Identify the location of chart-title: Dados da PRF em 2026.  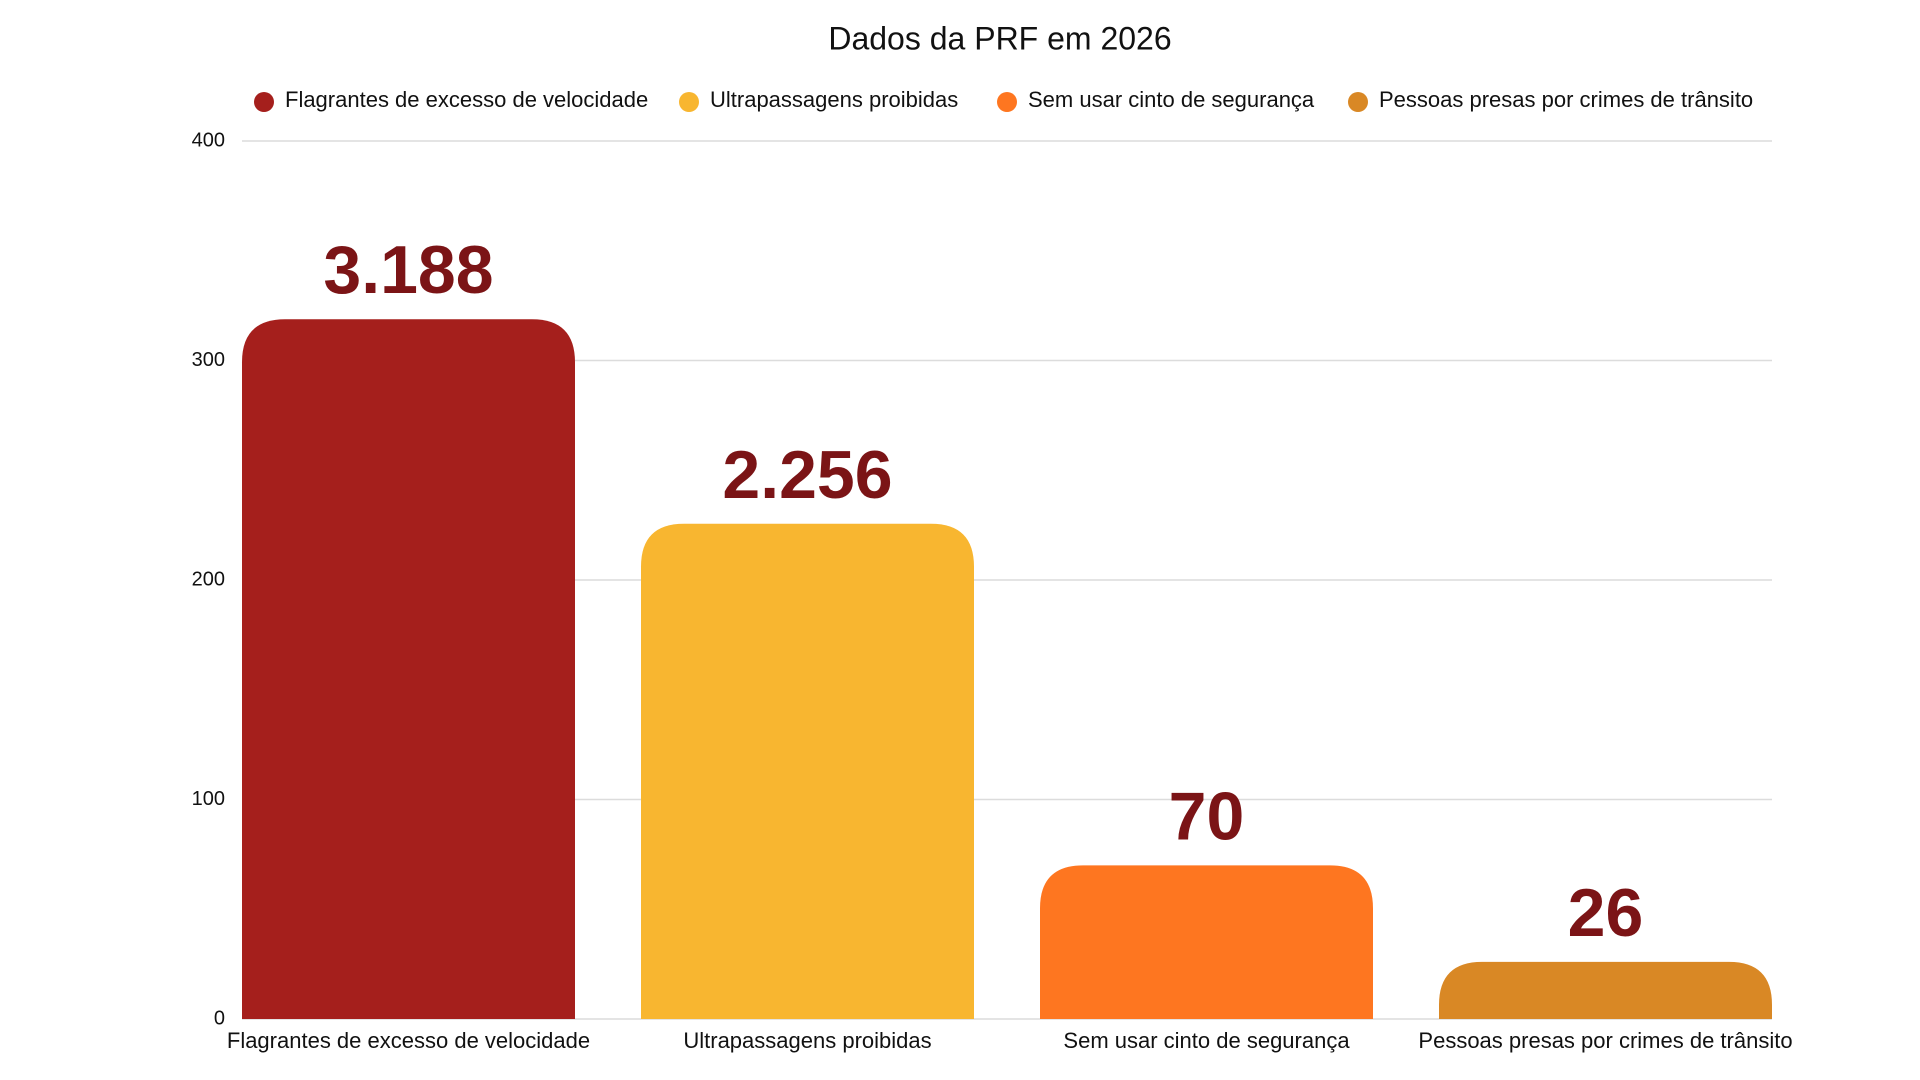
(999, 38).